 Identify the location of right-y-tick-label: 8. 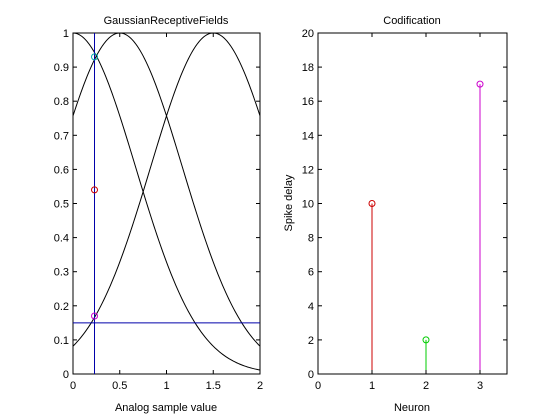
(311, 239).